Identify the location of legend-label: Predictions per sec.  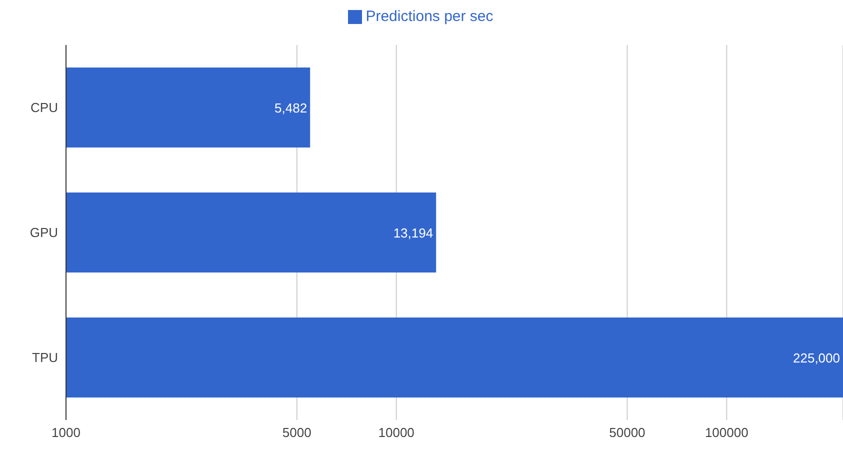
(430, 16).